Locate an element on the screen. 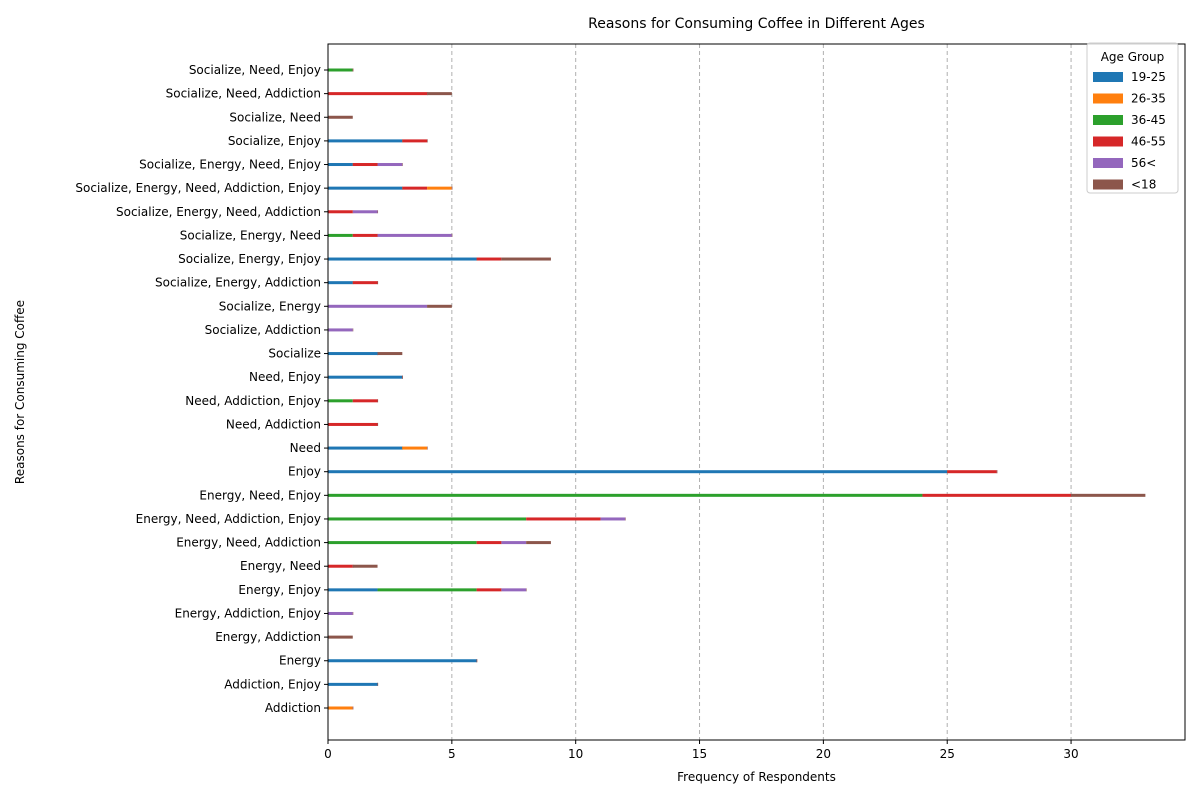 The height and width of the screenshot is (800, 1200). y-tick-label: Need is located at coordinates (305, 448).